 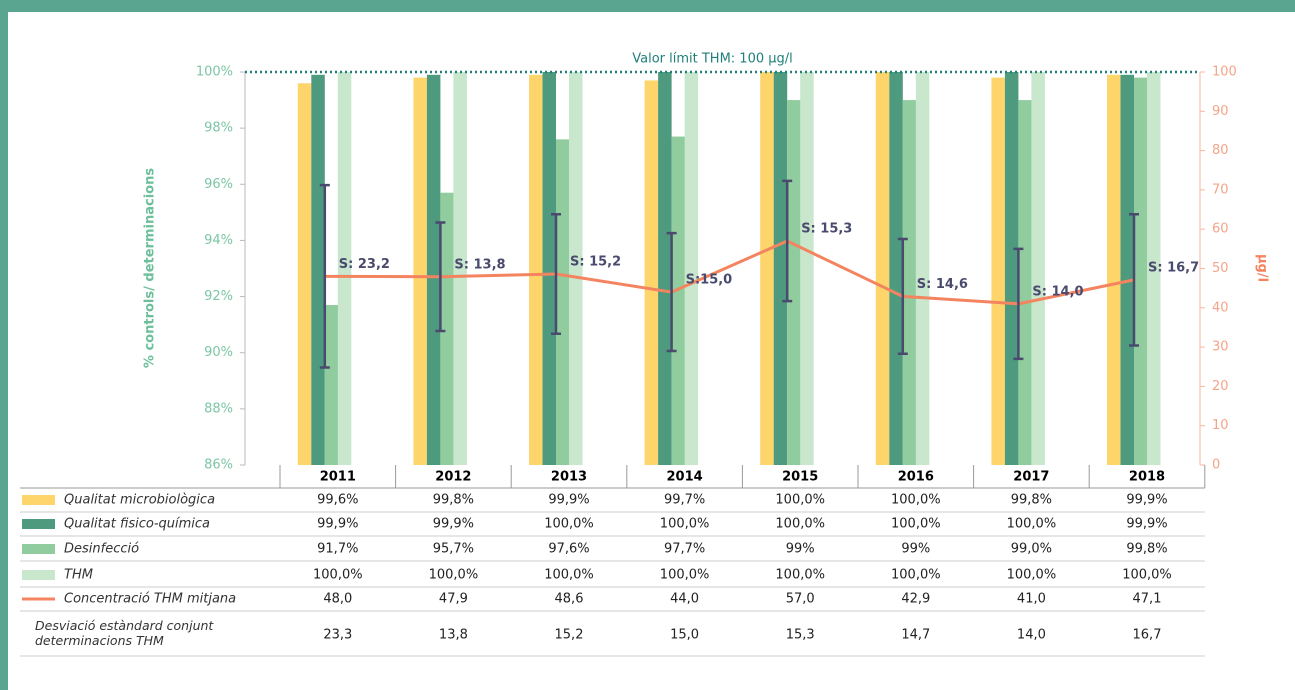 I want to click on table-cell: 15,3, so click(x=800, y=635).